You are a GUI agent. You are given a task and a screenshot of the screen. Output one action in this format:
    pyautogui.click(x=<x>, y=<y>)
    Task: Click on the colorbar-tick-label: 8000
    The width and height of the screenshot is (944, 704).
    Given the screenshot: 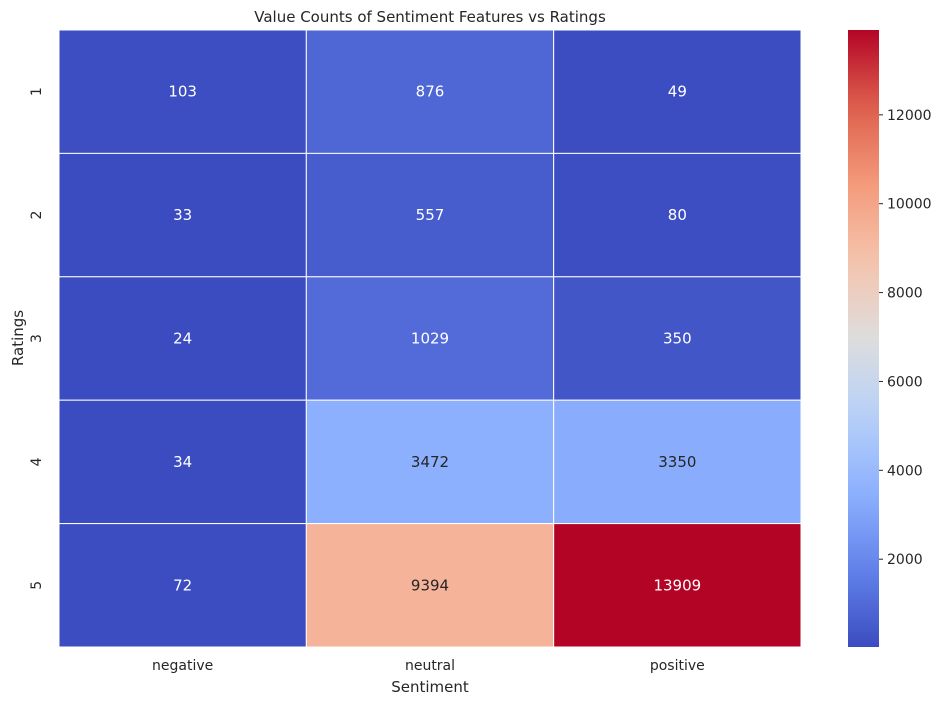 What is the action you would take?
    pyautogui.click(x=905, y=294)
    